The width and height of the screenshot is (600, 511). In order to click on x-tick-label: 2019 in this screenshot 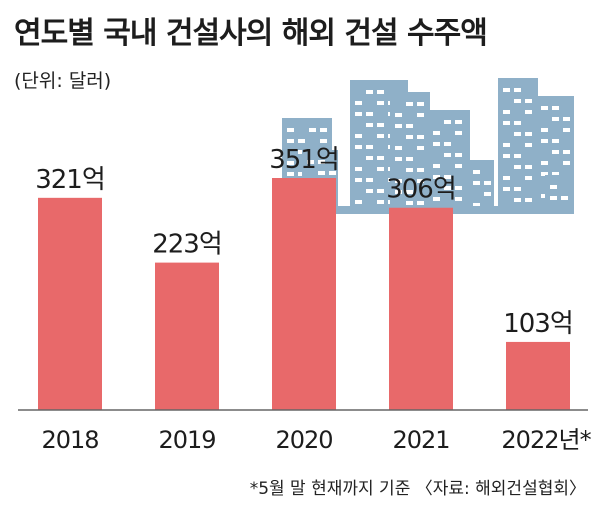, I will do `click(186, 440)`.